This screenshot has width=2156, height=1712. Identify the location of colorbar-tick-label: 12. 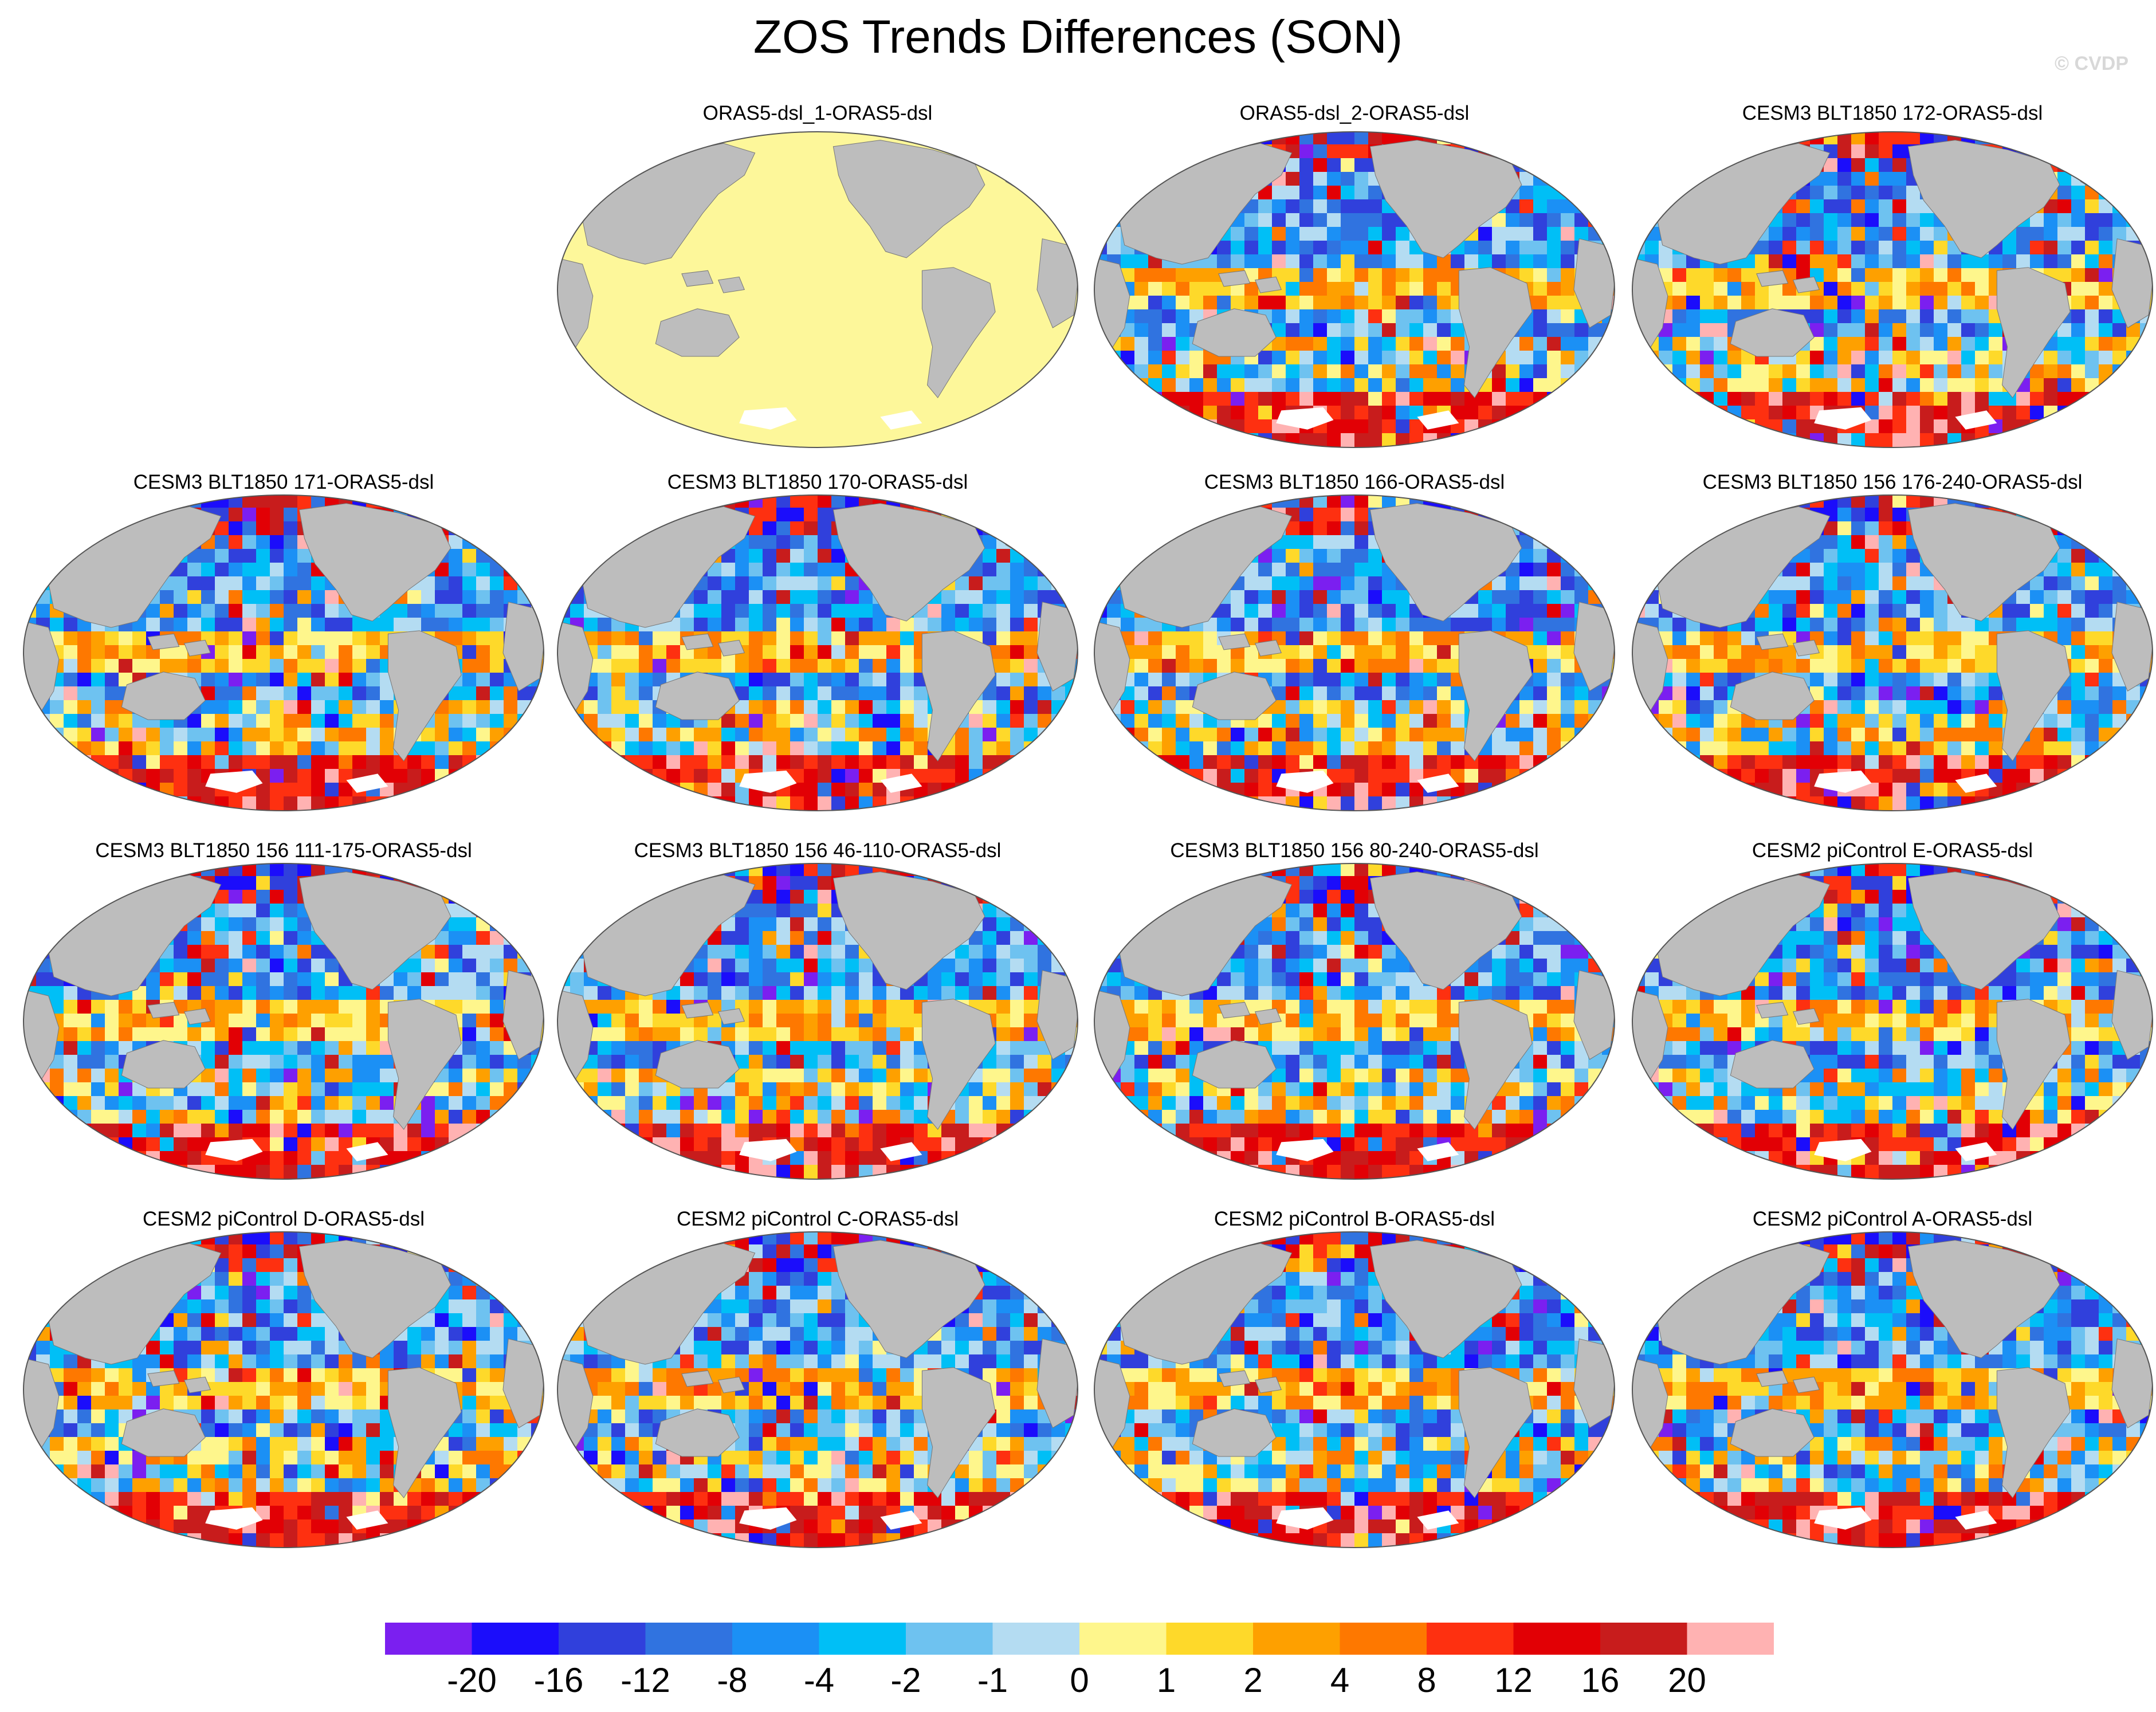
(1513, 1680).